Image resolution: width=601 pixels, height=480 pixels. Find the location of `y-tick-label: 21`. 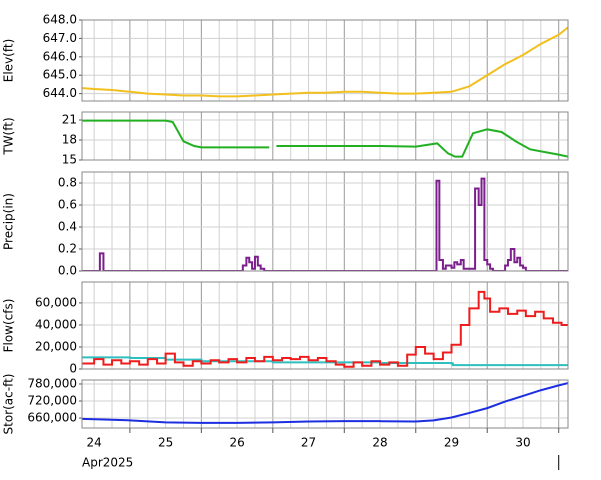

y-tick-label: 21 is located at coordinates (69, 120).